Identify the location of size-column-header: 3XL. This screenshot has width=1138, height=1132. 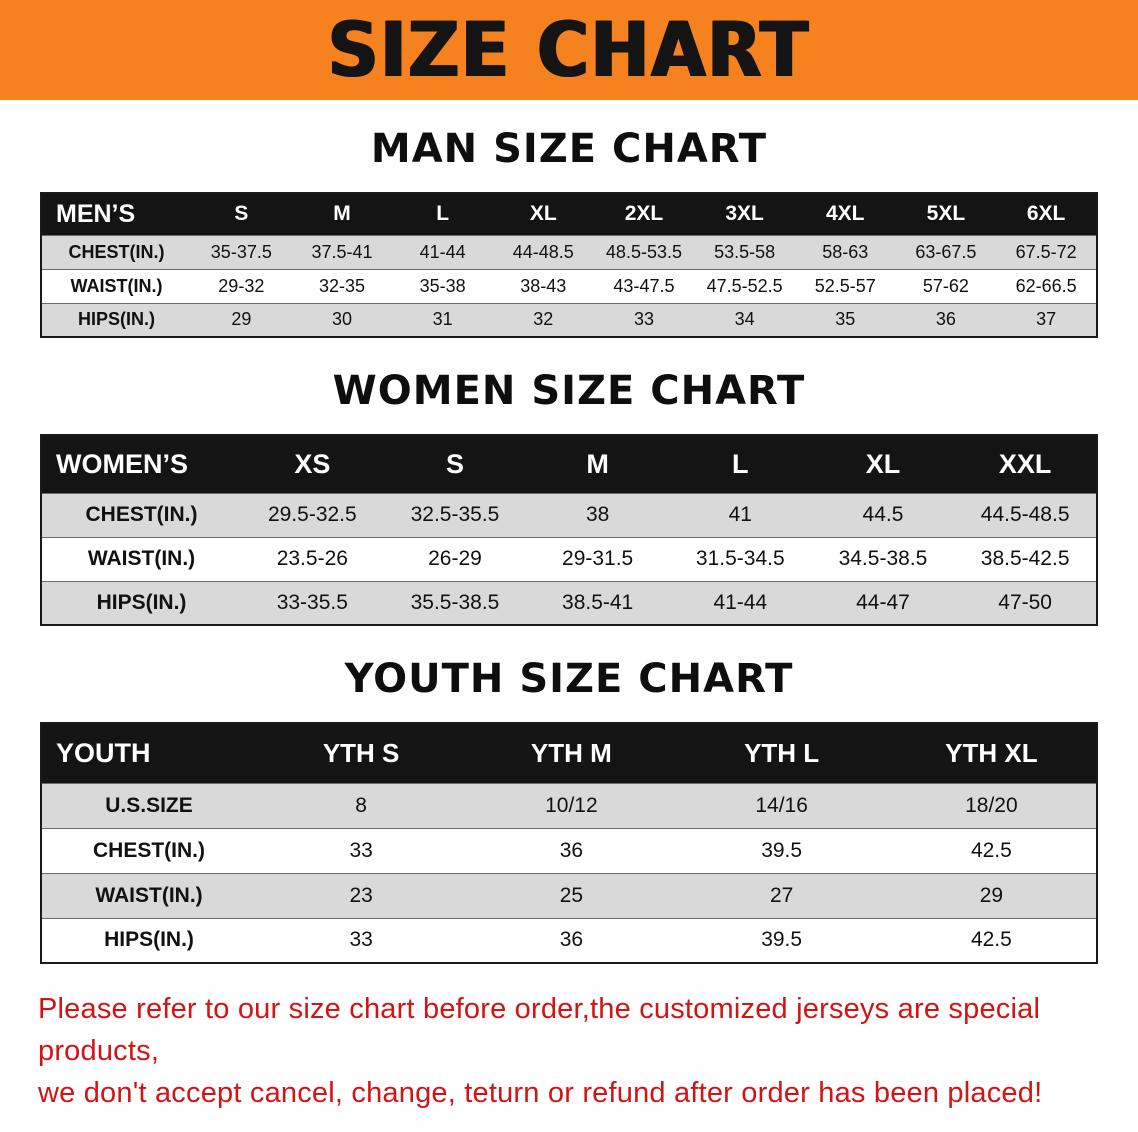
(744, 214).